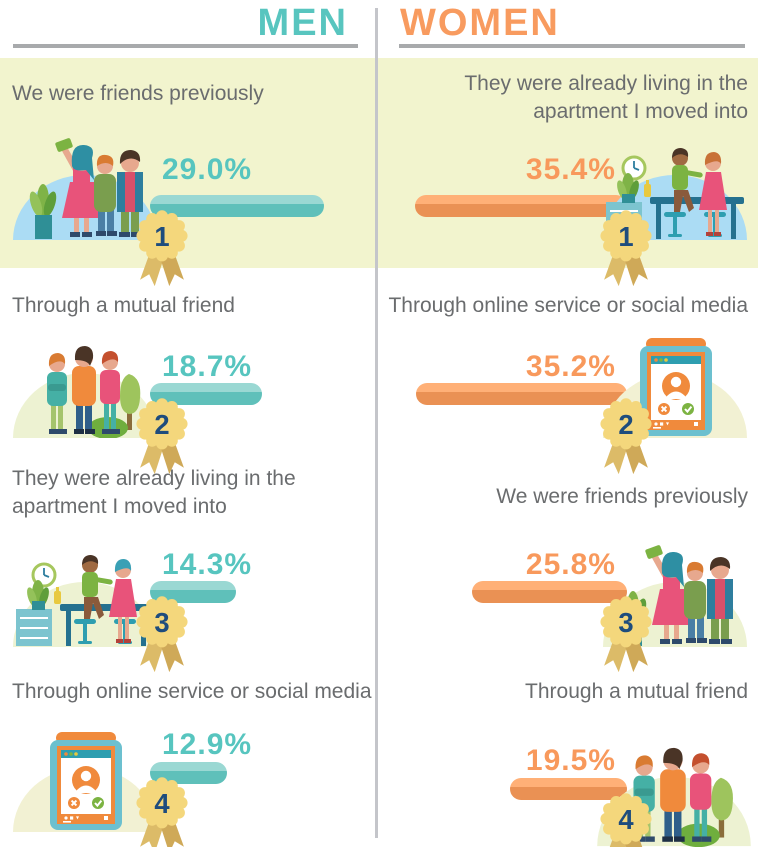 The height and width of the screenshot is (847, 758). I want to click on item-percent: 35.2%, so click(570, 366).